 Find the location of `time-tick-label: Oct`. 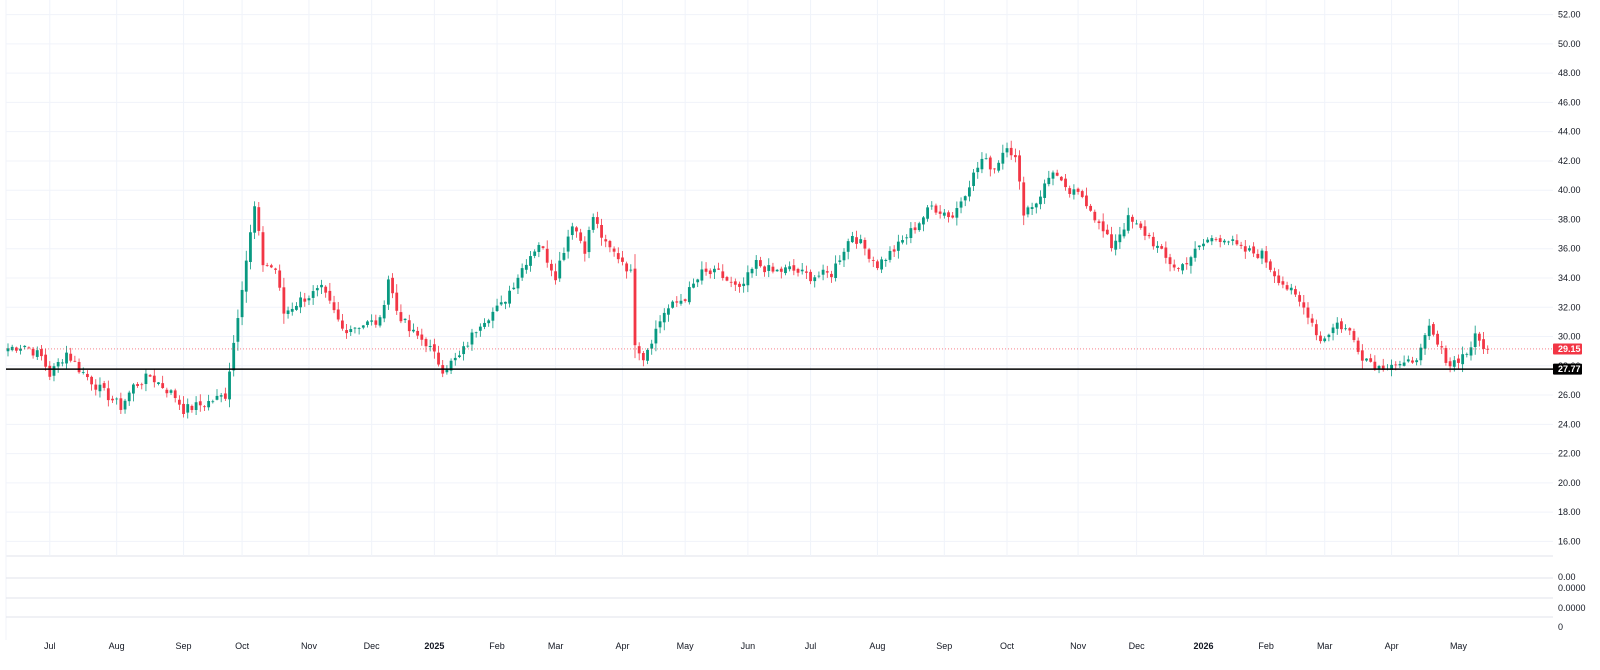

time-tick-label: Oct is located at coordinates (1007, 646).